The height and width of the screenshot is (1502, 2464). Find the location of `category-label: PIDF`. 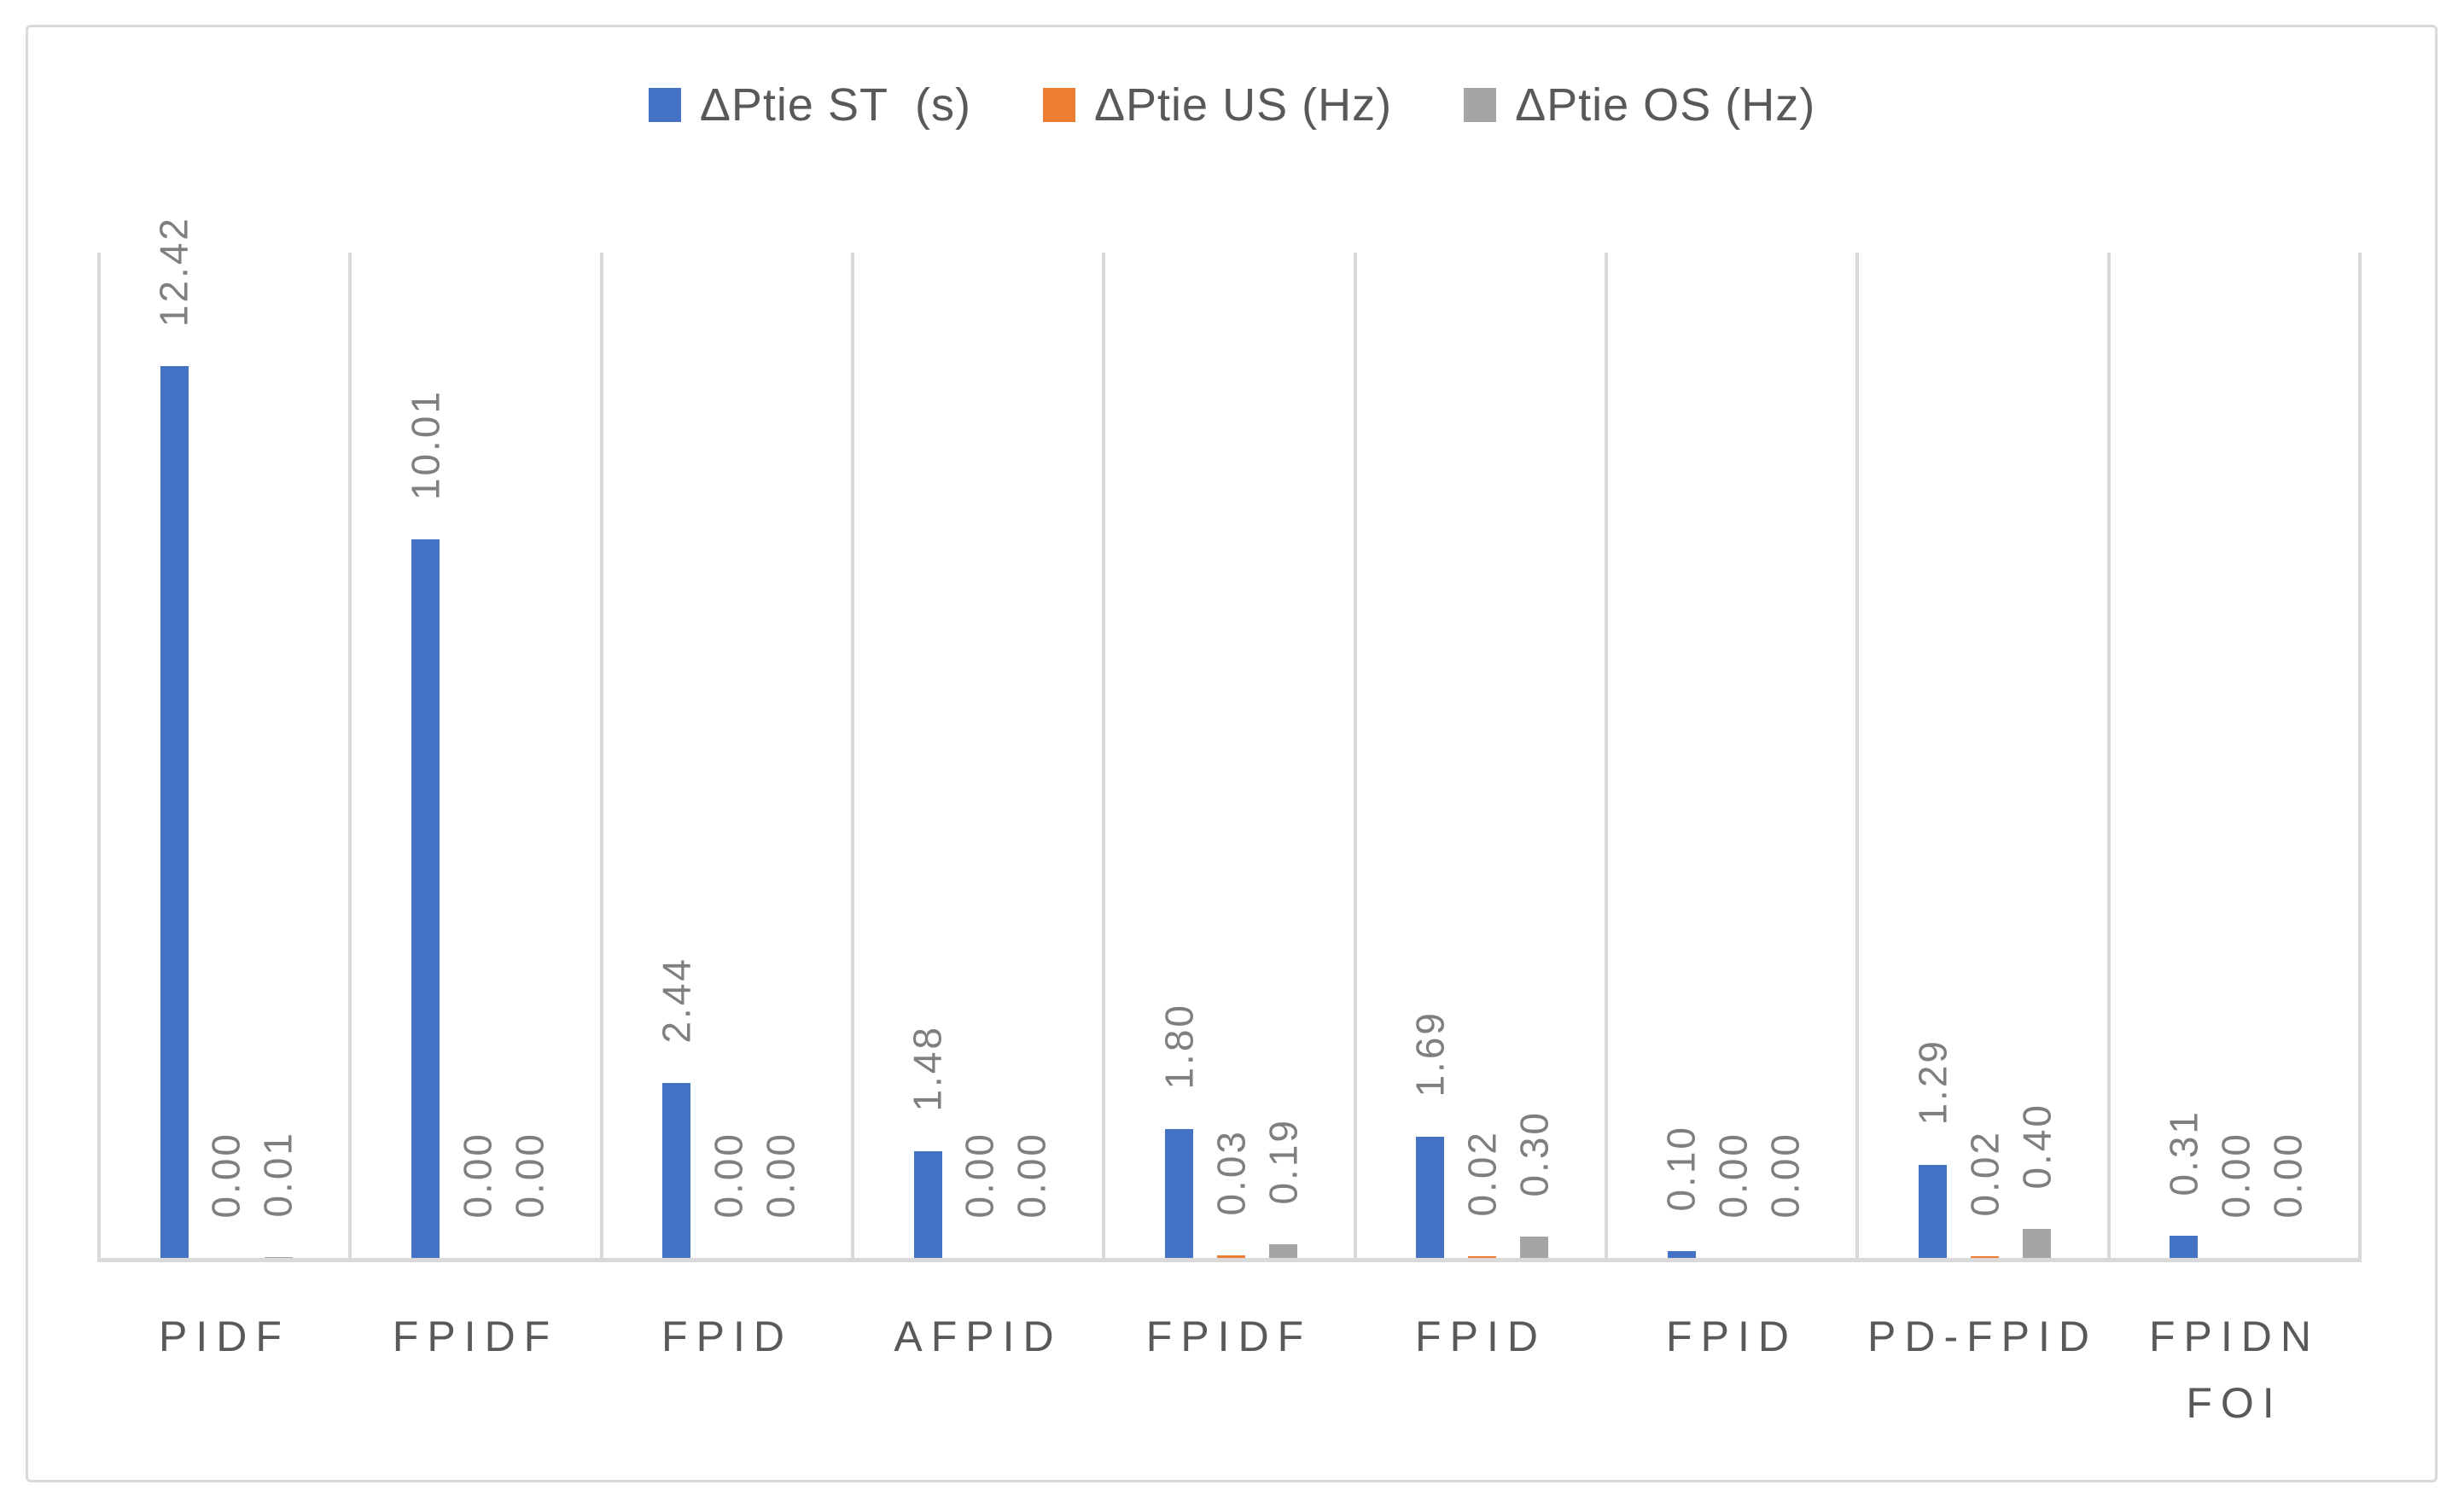

category-label: PIDF is located at coordinates (225, 1336).